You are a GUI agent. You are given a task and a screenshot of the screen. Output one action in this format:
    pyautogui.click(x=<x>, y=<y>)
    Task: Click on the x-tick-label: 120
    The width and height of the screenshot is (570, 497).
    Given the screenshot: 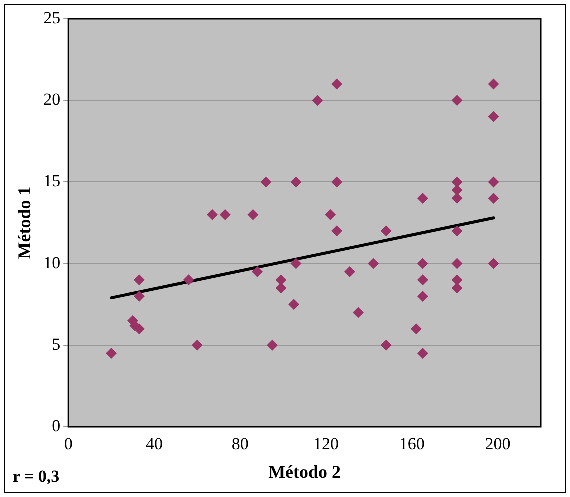 What is the action you would take?
    pyautogui.click(x=327, y=444)
    